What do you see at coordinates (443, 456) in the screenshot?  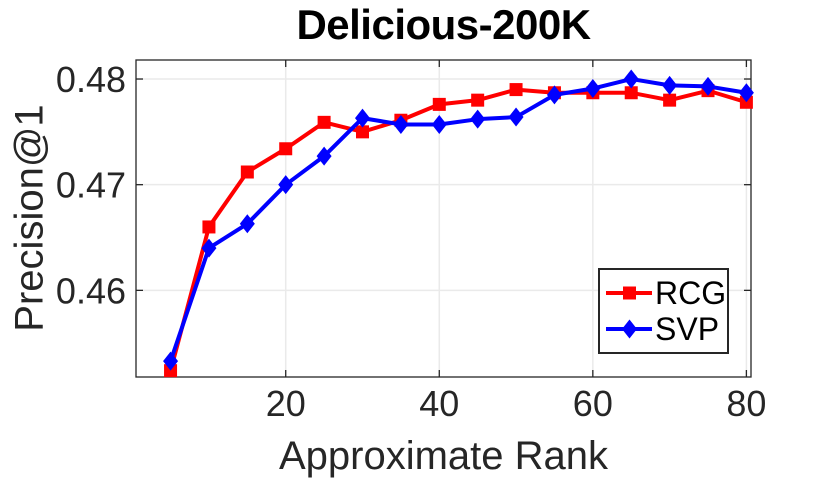 I see `x-axis-label: Approximate Rank` at bounding box center [443, 456].